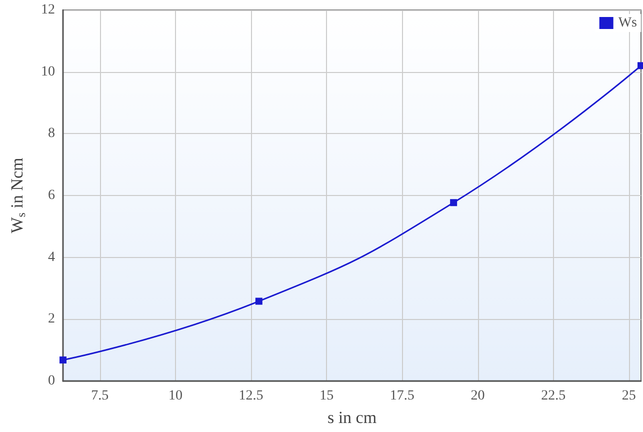 The image size is (643, 432). What do you see at coordinates (51, 257) in the screenshot?
I see `y-tick-label: 4` at bounding box center [51, 257].